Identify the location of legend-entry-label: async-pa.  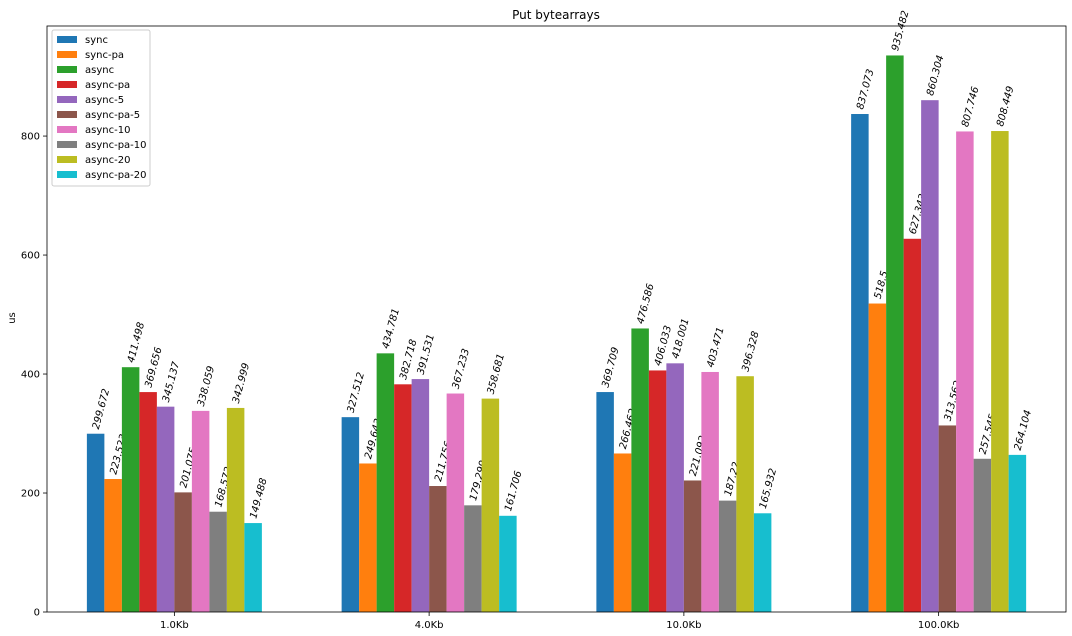
(107, 85).